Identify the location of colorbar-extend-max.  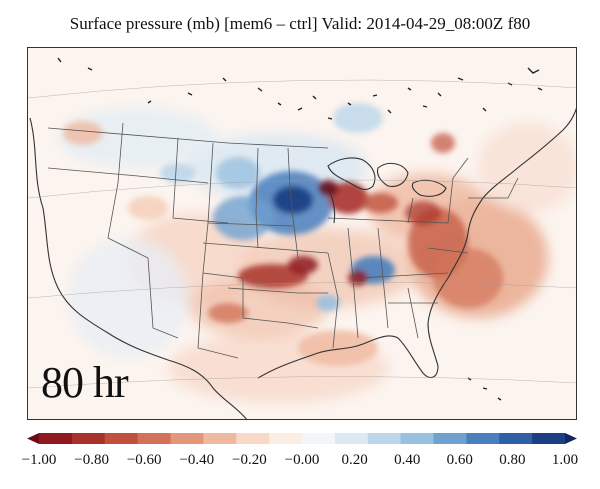
(571, 438).